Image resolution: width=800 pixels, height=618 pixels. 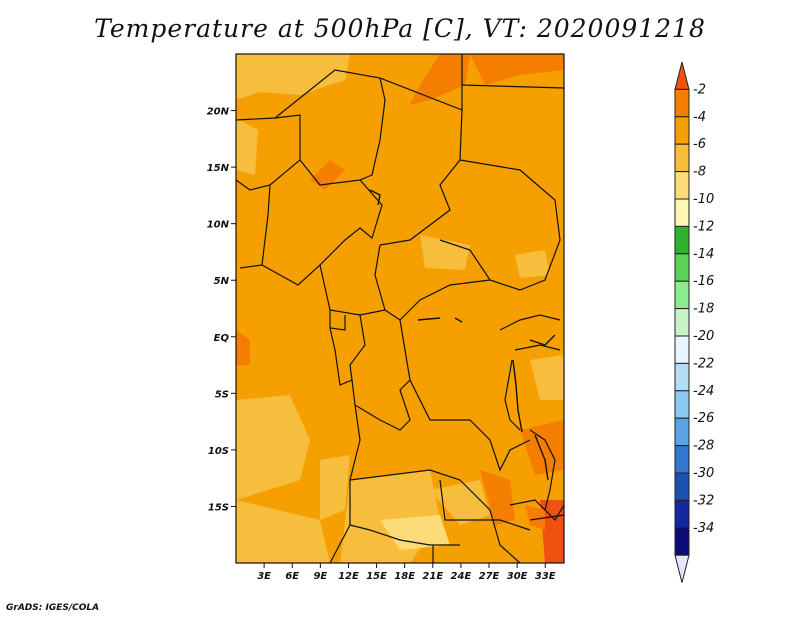 I want to click on warm-patch-lake, so click(x=542, y=447).